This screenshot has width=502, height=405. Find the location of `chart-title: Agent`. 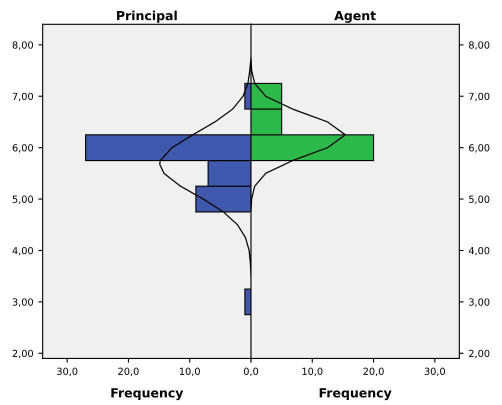

chart-title: Agent is located at coordinates (355, 17).